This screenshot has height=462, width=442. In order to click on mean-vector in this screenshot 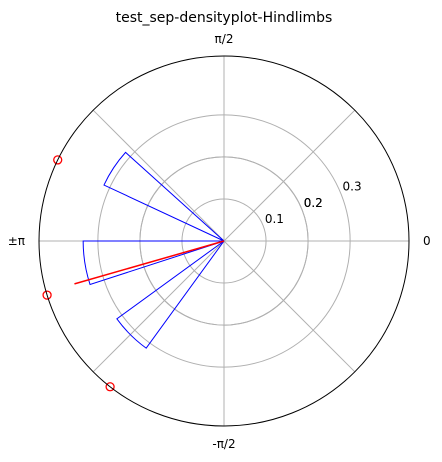, I will do `click(149, 262)`.